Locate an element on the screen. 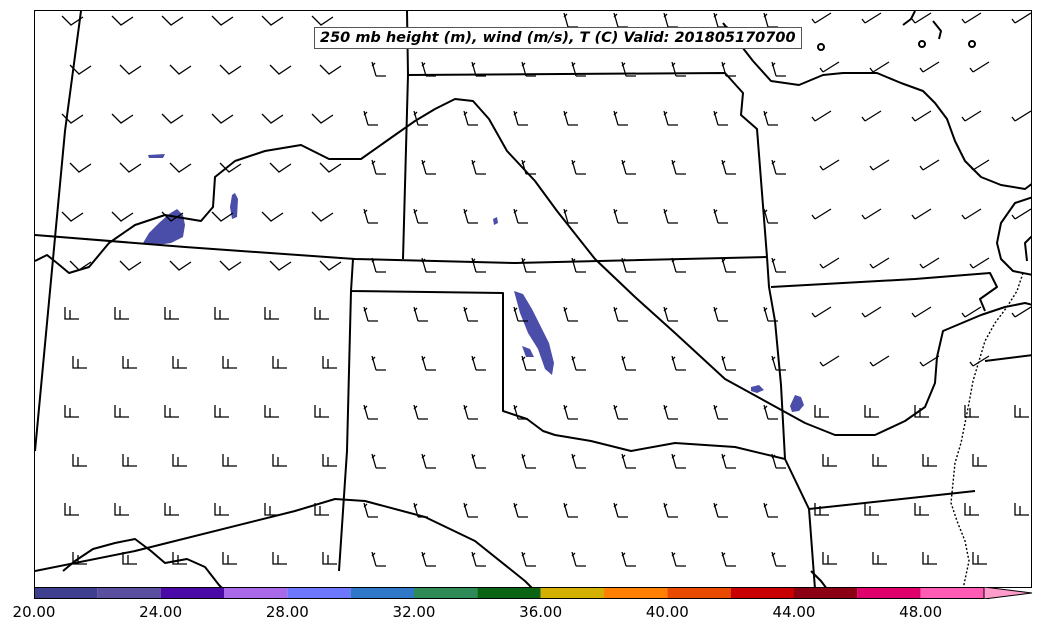  shading-patch is located at coordinates (797, 403).